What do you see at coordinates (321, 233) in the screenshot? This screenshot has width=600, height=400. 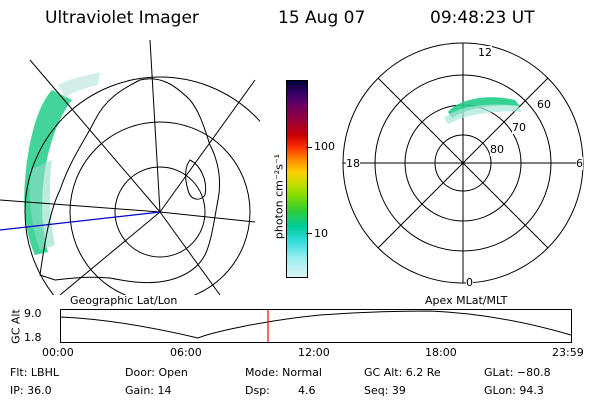 I see `colorbar-tick-label: 10` at bounding box center [321, 233].